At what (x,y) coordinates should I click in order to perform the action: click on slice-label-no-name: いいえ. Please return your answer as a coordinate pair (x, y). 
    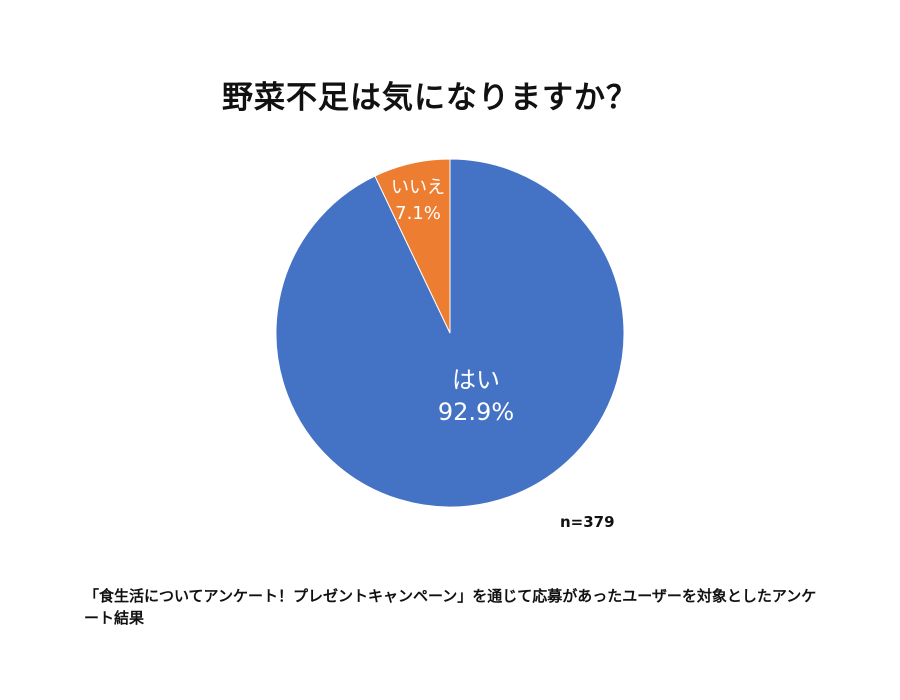
    Looking at the image, I should click on (418, 187).